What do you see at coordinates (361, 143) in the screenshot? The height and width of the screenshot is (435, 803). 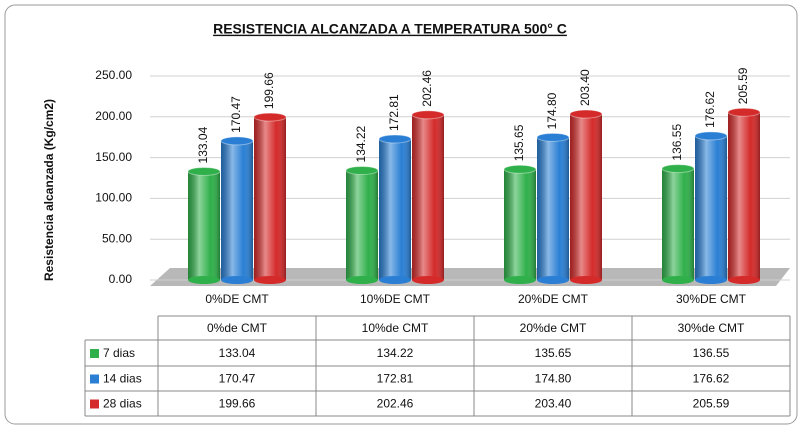 I see `value-label: 134.22` at bounding box center [361, 143].